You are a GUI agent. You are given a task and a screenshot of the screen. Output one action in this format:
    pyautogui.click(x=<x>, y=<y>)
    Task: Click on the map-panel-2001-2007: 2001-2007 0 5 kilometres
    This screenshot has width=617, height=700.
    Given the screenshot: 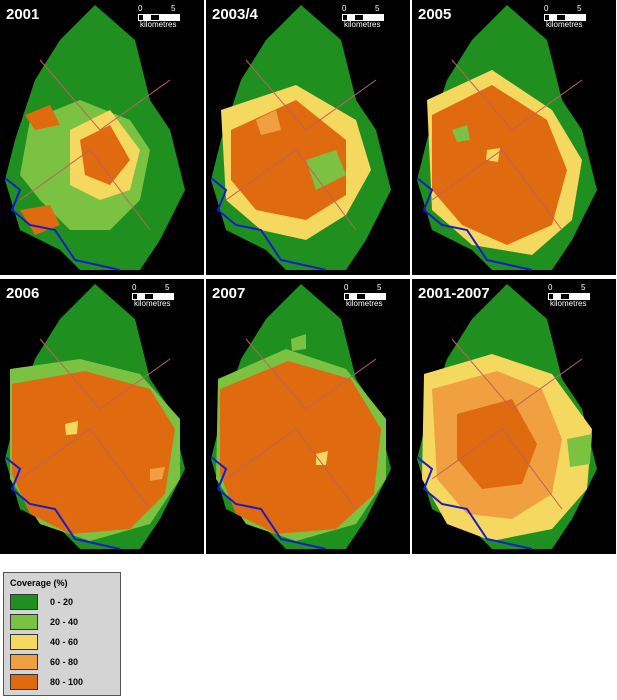 What is the action you would take?
    pyautogui.click(x=514, y=416)
    